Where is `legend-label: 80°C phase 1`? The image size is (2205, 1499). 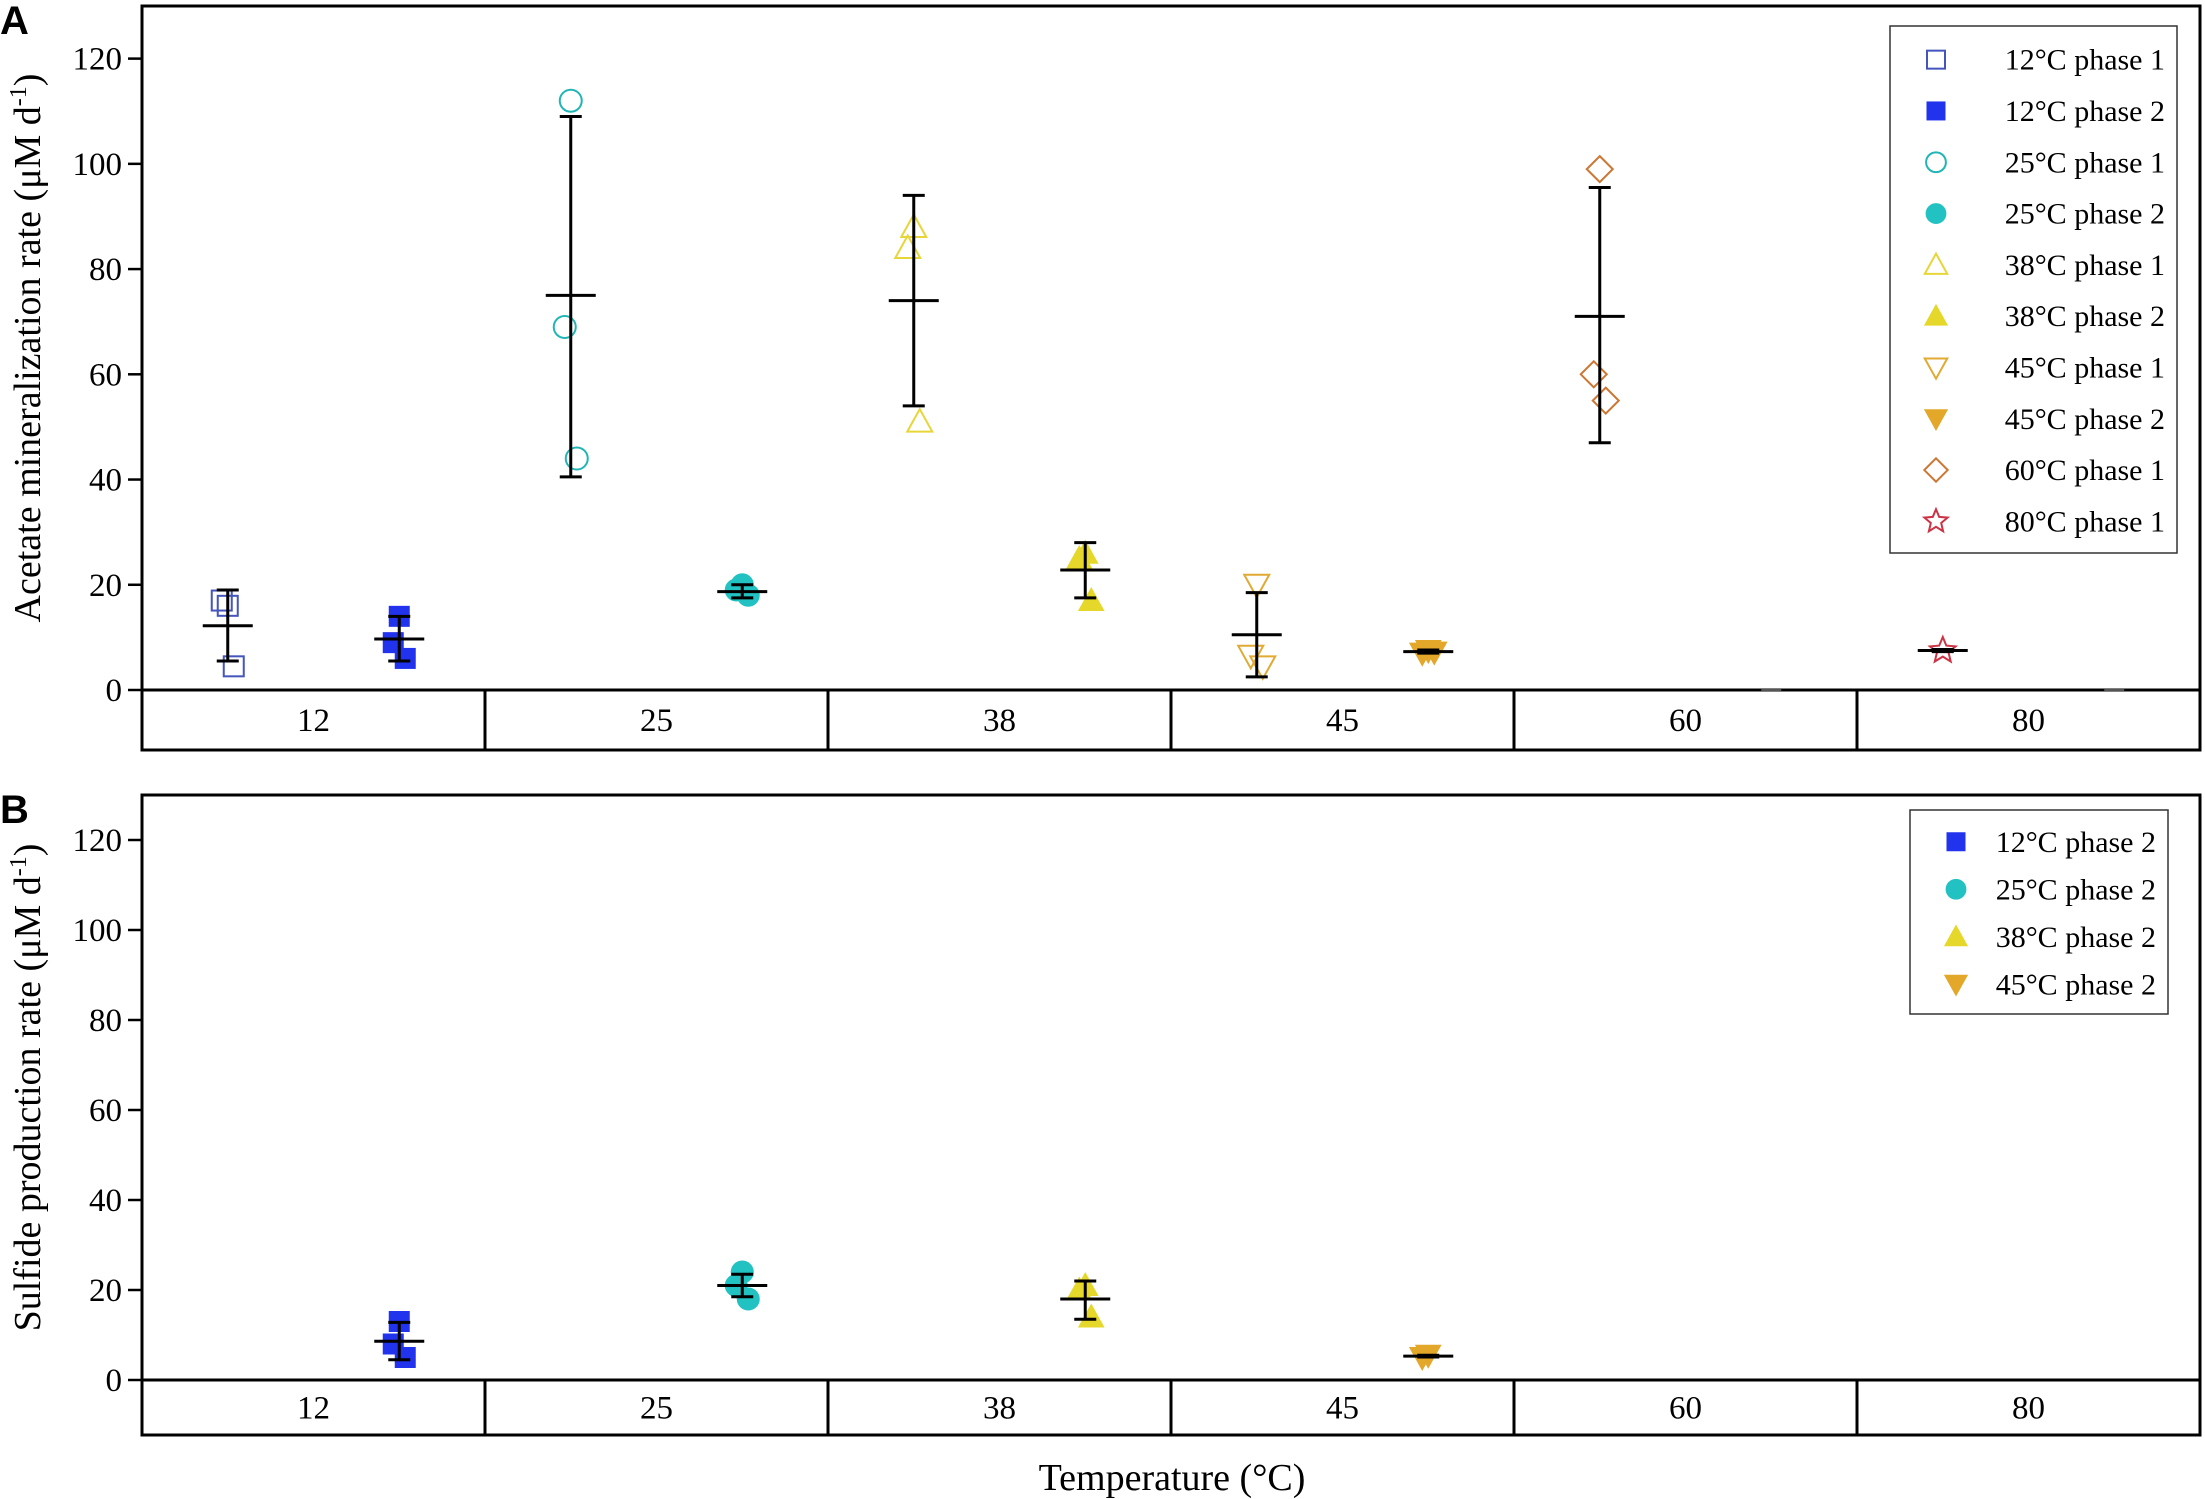 legend-label: 80°C phase 1 is located at coordinates (2085, 521).